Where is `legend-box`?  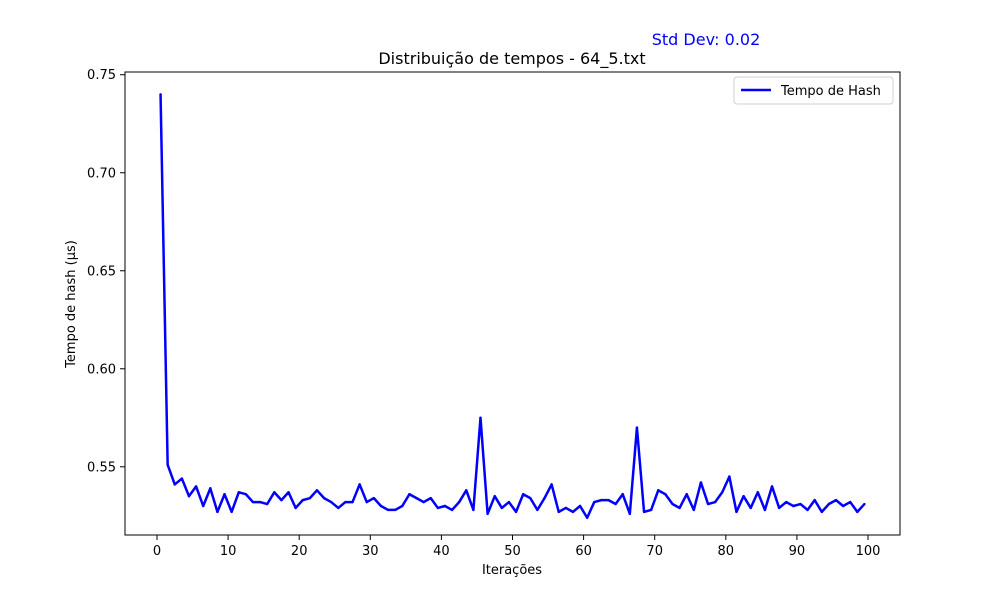 legend-box is located at coordinates (813, 90).